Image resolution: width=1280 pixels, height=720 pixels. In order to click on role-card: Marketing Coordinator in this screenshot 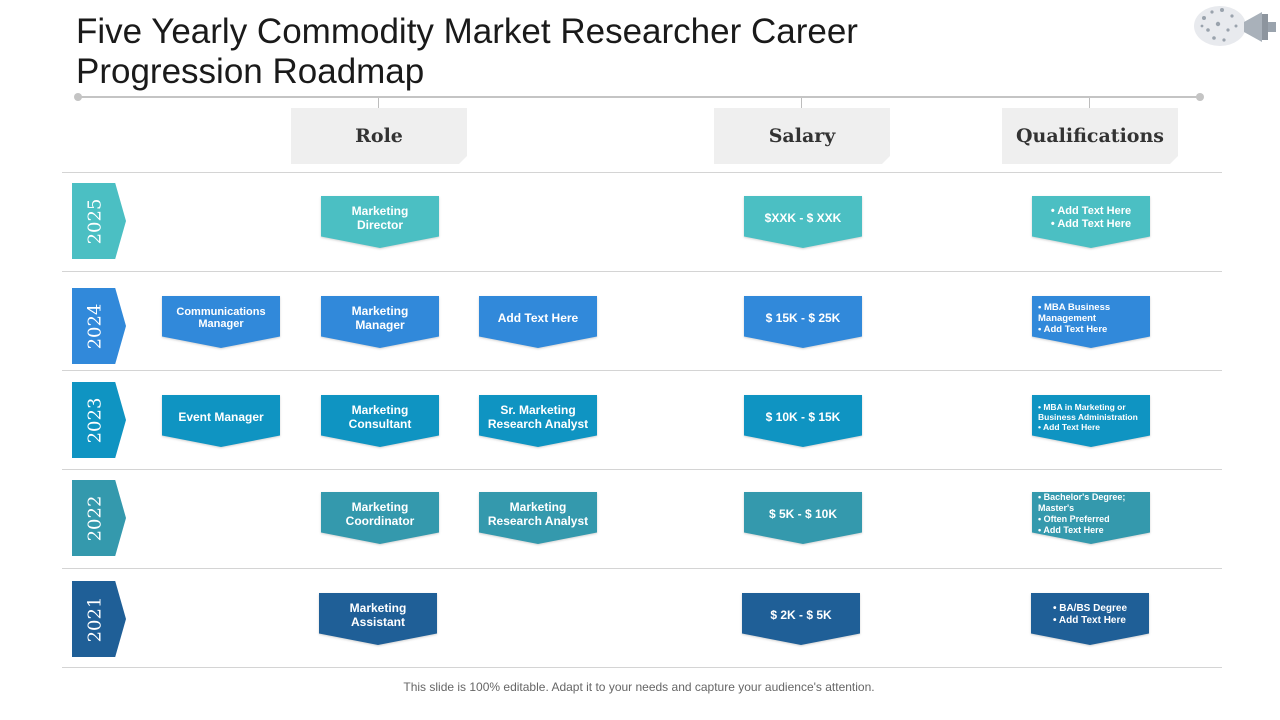, I will do `click(380, 518)`.